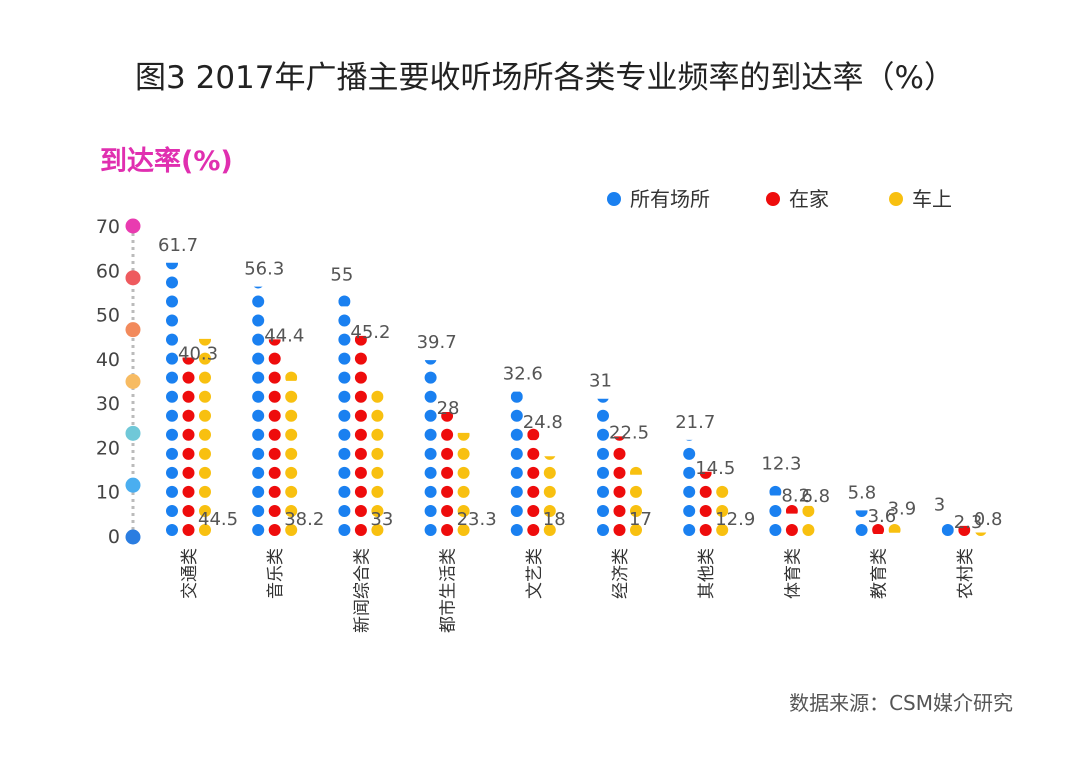 This screenshot has height=779, width=1080. Describe the element at coordinates (477, 519) in the screenshot. I see `data-label-car: 23.3` at that location.